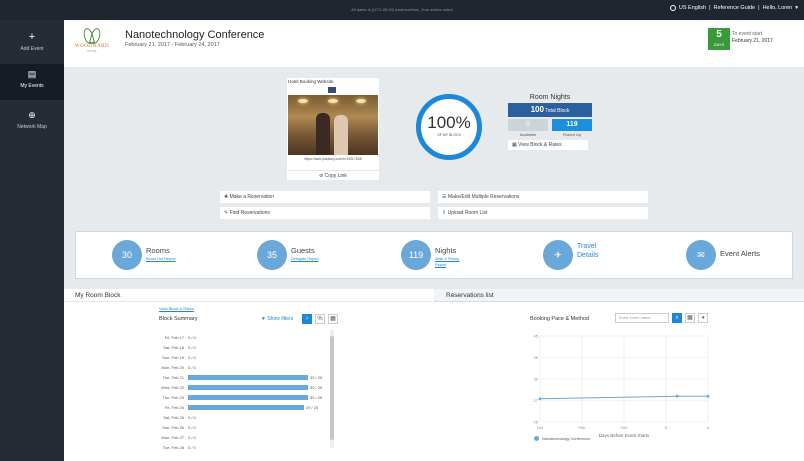 The image size is (804, 461). What do you see at coordinates (307, 256) in the screenshot?
I see `guests-stat: 35 Guests Delegate Report` at bounding box center [307, 256].